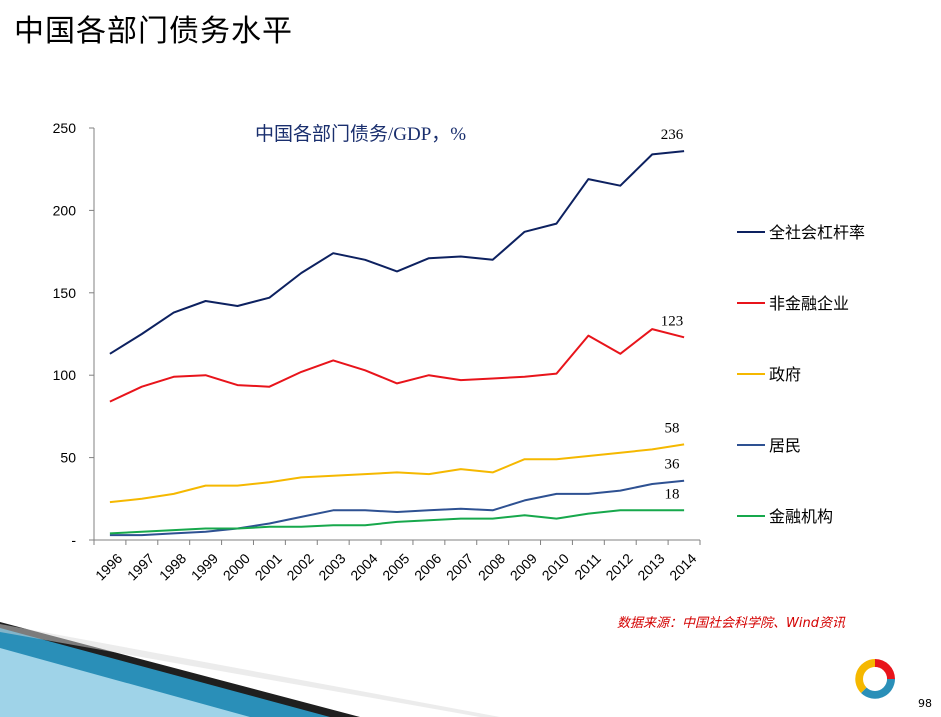  I want to click on x-tick-label: 2011, so click(587, 566).